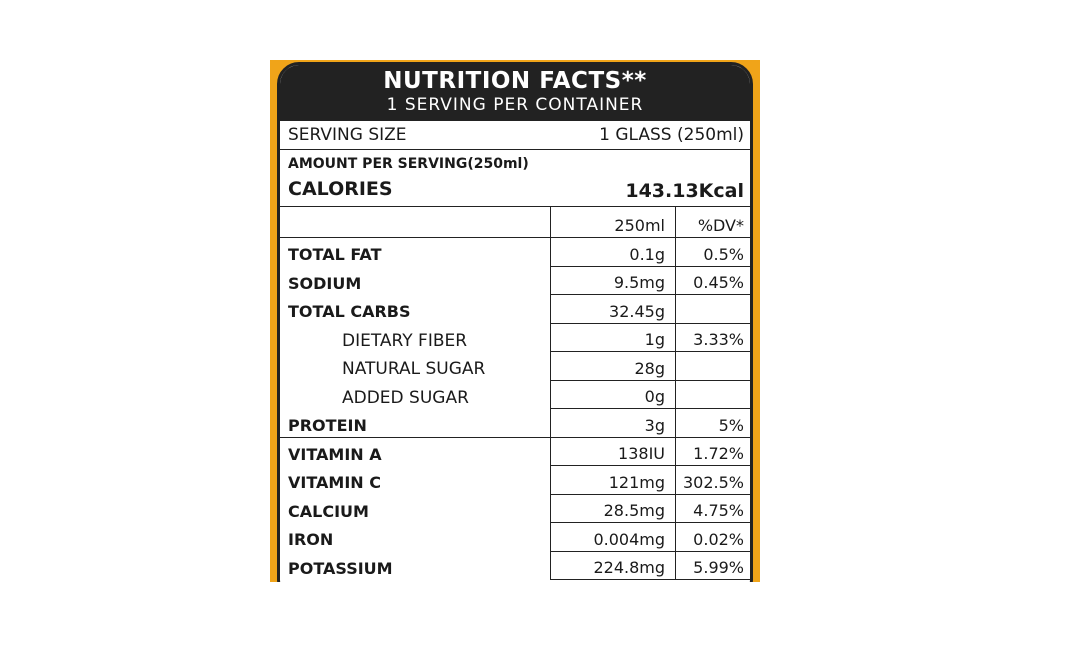 This screenshot has height=671, width=1068. What do you see at coordinates (515, 105) in the screenshot?
I see `servings-per-container: 1 SERVING PER CONTAINER` at bounding box center [515, 105].